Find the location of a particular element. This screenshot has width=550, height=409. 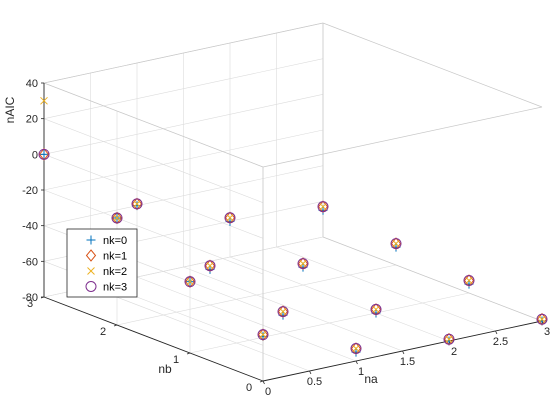

y-axis-label: nb is located at coordinates (165, 369).